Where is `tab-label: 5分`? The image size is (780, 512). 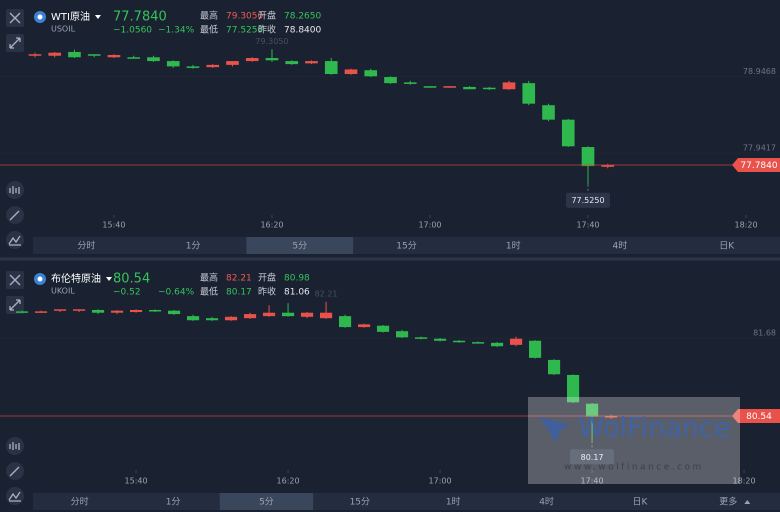 tab-label: 5分 is located at coordinates (266, 502).